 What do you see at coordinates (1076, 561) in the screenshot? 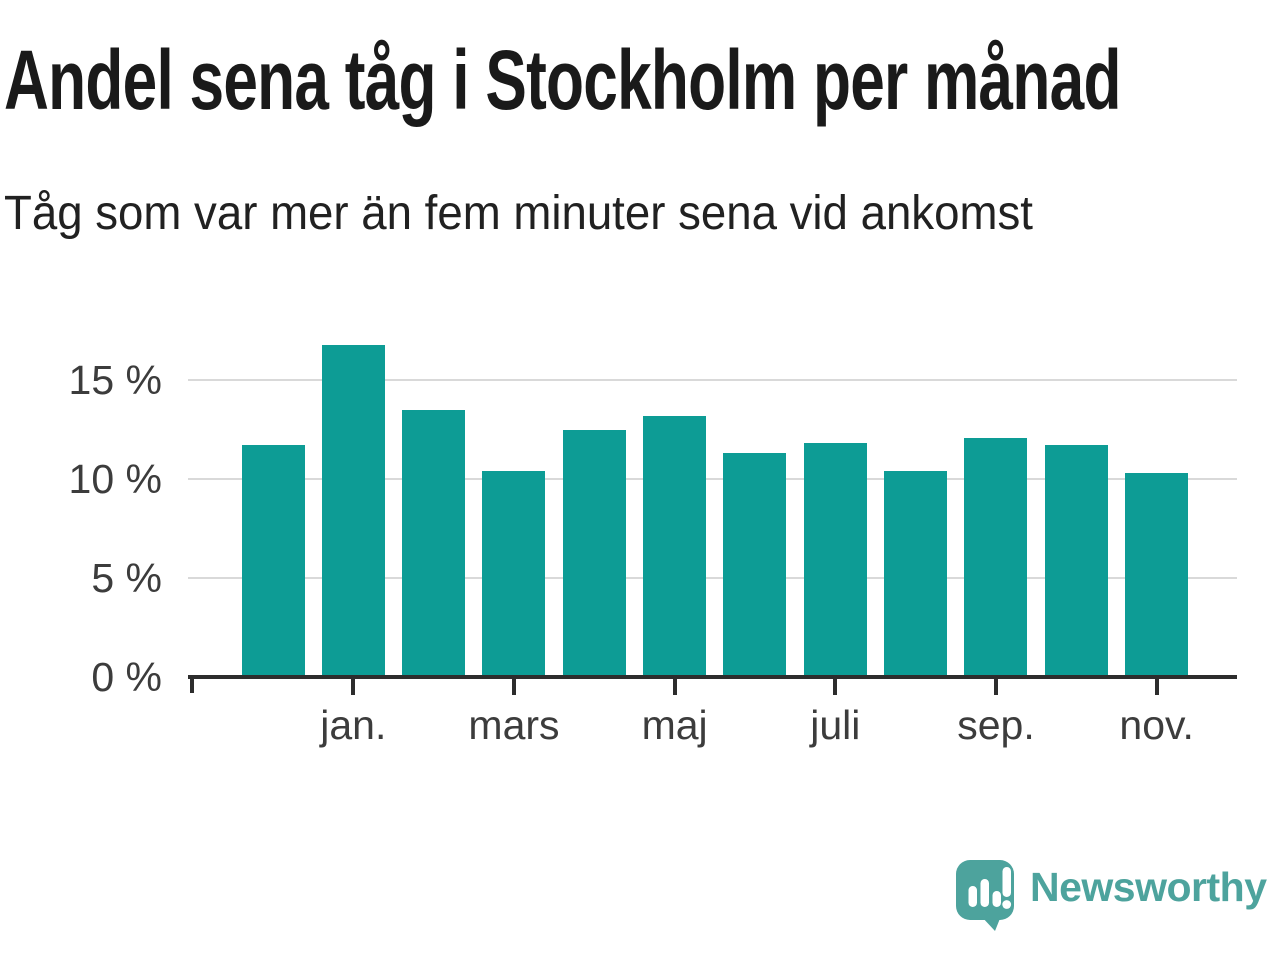
I see `bar-okt` at bounding box center [1076, 561].